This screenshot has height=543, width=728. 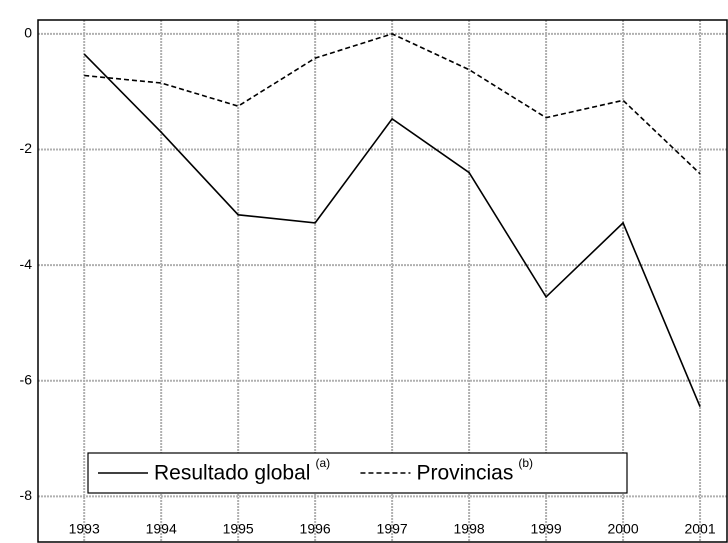 What do you see at coordinates (699, 529) in the screenshot?
I see `x-tick-label: 2001` at bounding box center [699, 529].